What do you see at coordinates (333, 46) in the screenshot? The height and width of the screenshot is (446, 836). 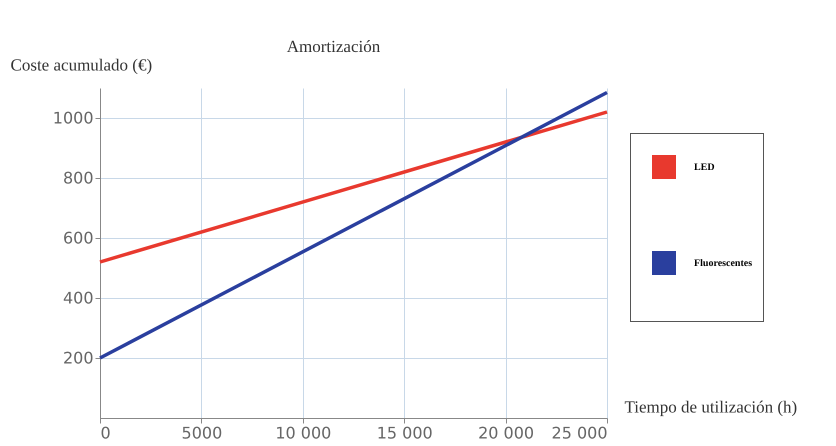 I see `chart-title: Amortización` at bounding box center [333, 46].